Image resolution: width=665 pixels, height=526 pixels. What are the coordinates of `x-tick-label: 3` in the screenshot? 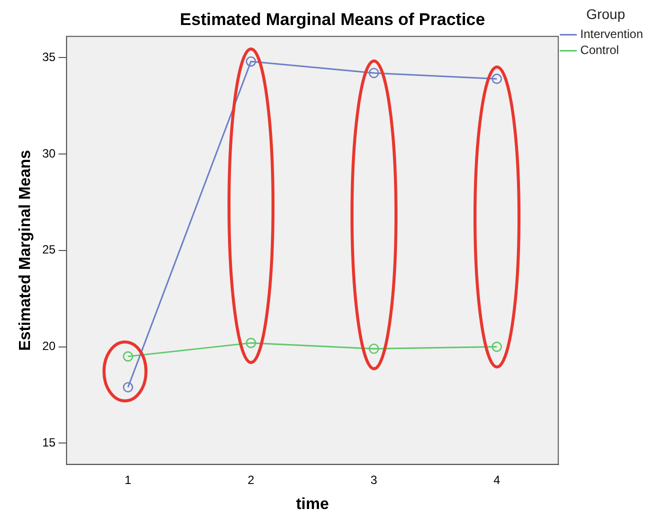 It's located at (374, 479).